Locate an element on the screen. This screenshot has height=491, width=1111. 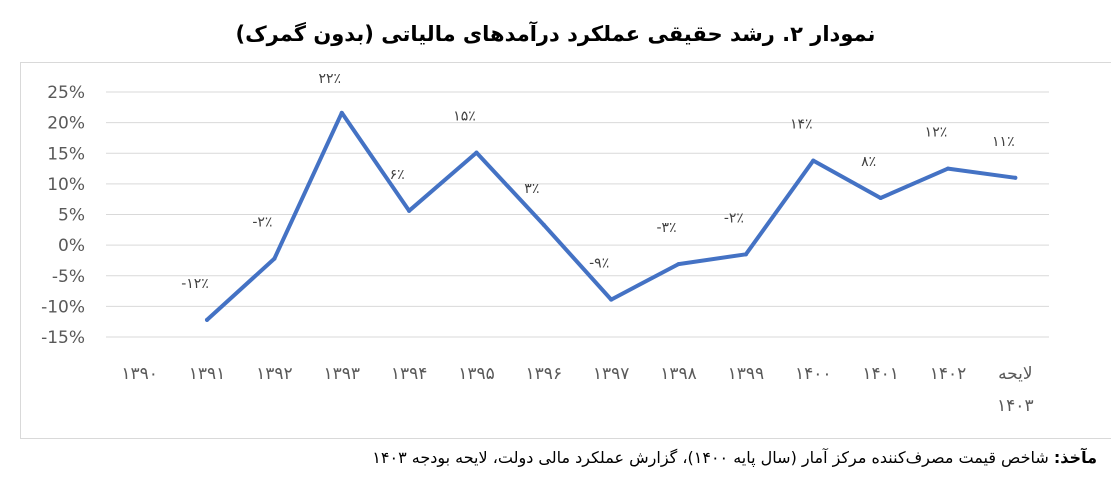
data-label: ۱۲٪ is located at coordinates (936, 133).